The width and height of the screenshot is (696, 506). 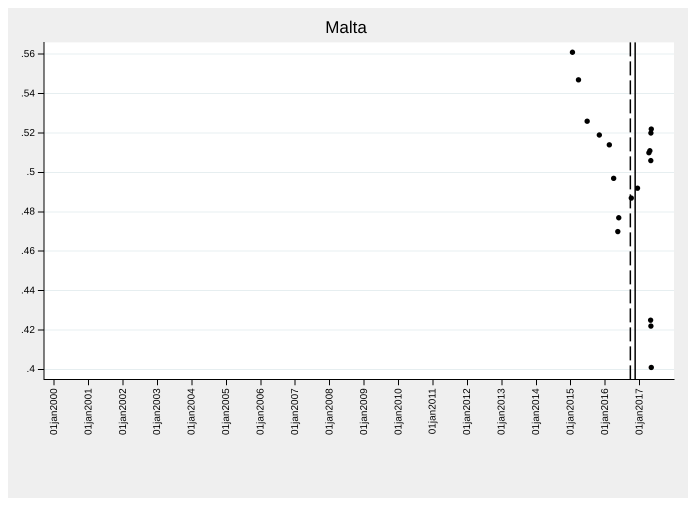 What do you see at coordinates (570, 412) in the screenshot?
I see `x-tick-label: 01jan2015` at bounding box center [570, 412].